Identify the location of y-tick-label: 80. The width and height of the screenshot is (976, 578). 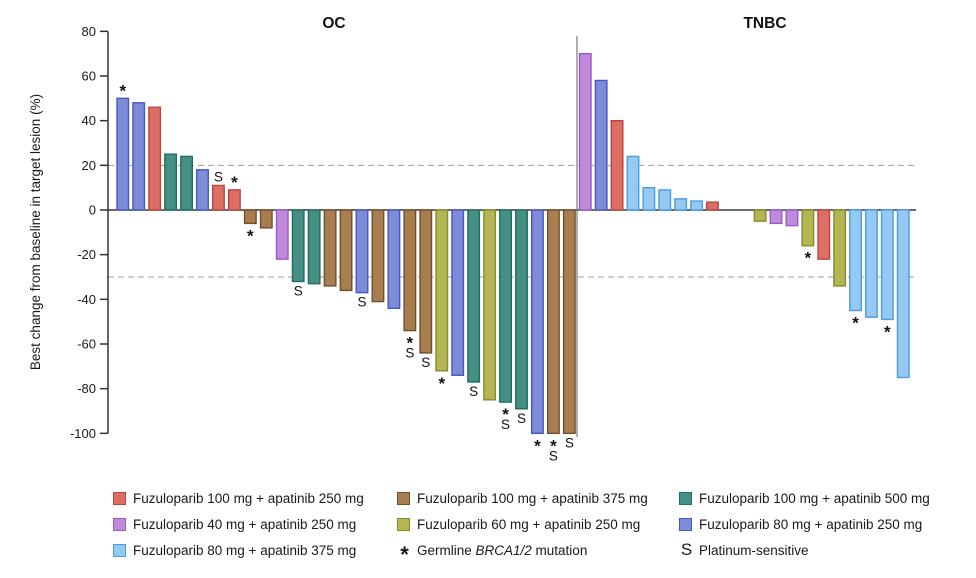
(89, 31).